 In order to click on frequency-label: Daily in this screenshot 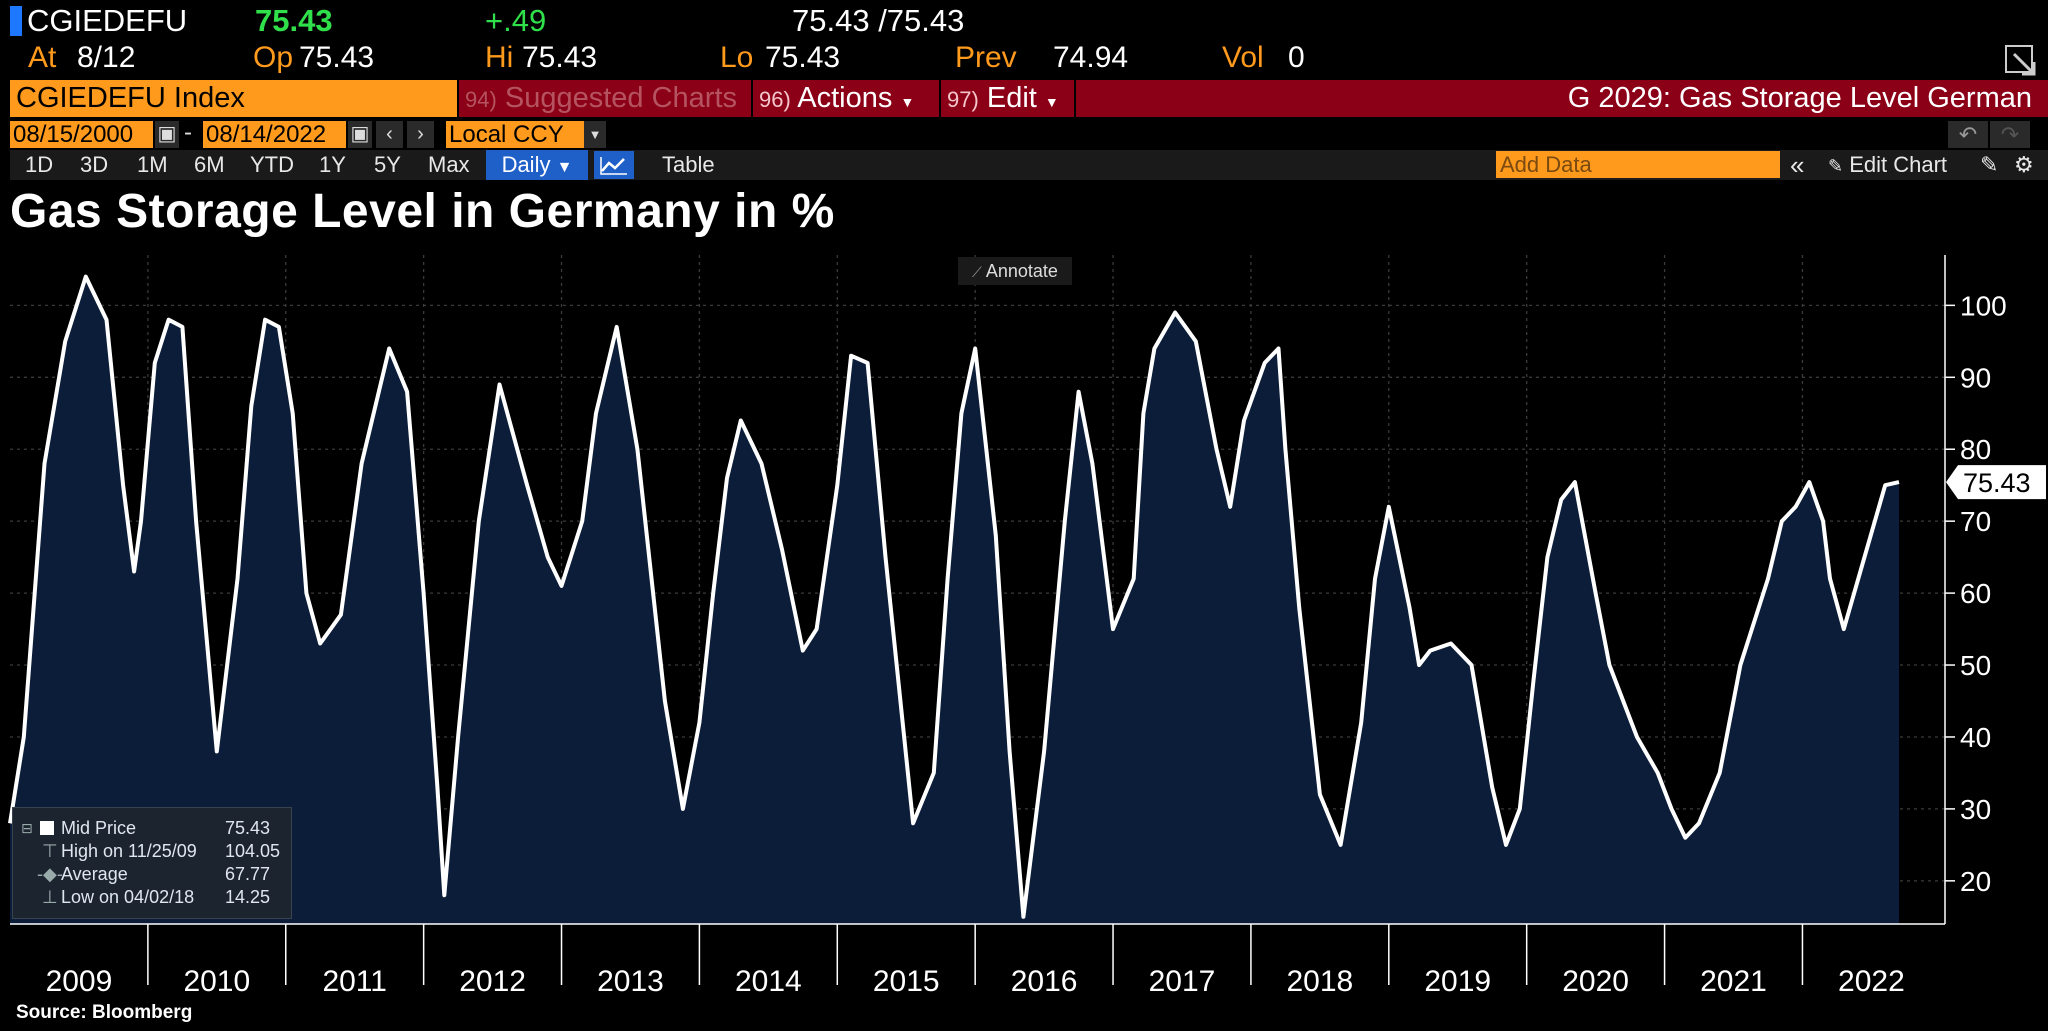, I will do `click(526, 164)`.